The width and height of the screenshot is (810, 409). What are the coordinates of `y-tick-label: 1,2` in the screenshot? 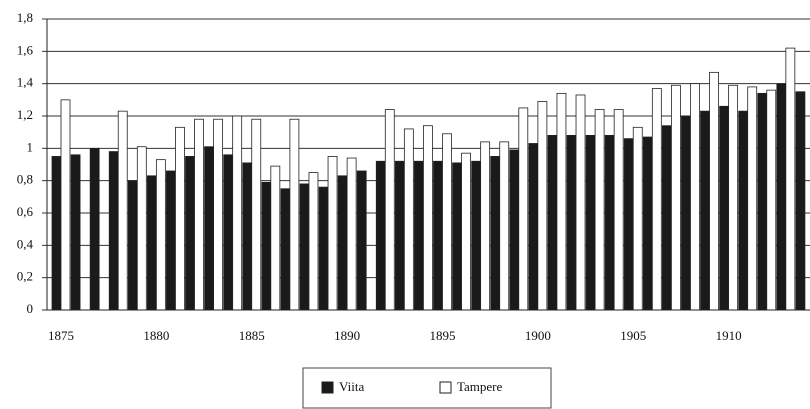 It's located at (25, 114).